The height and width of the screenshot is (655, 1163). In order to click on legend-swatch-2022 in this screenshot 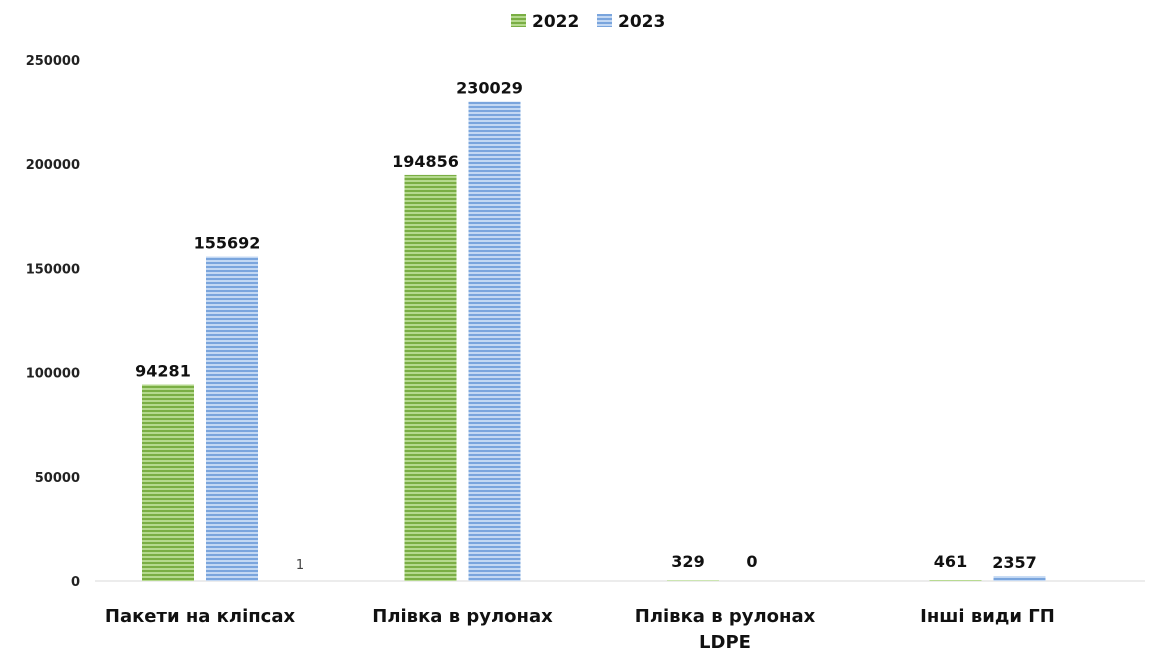, I will do `click(518, 20)`.